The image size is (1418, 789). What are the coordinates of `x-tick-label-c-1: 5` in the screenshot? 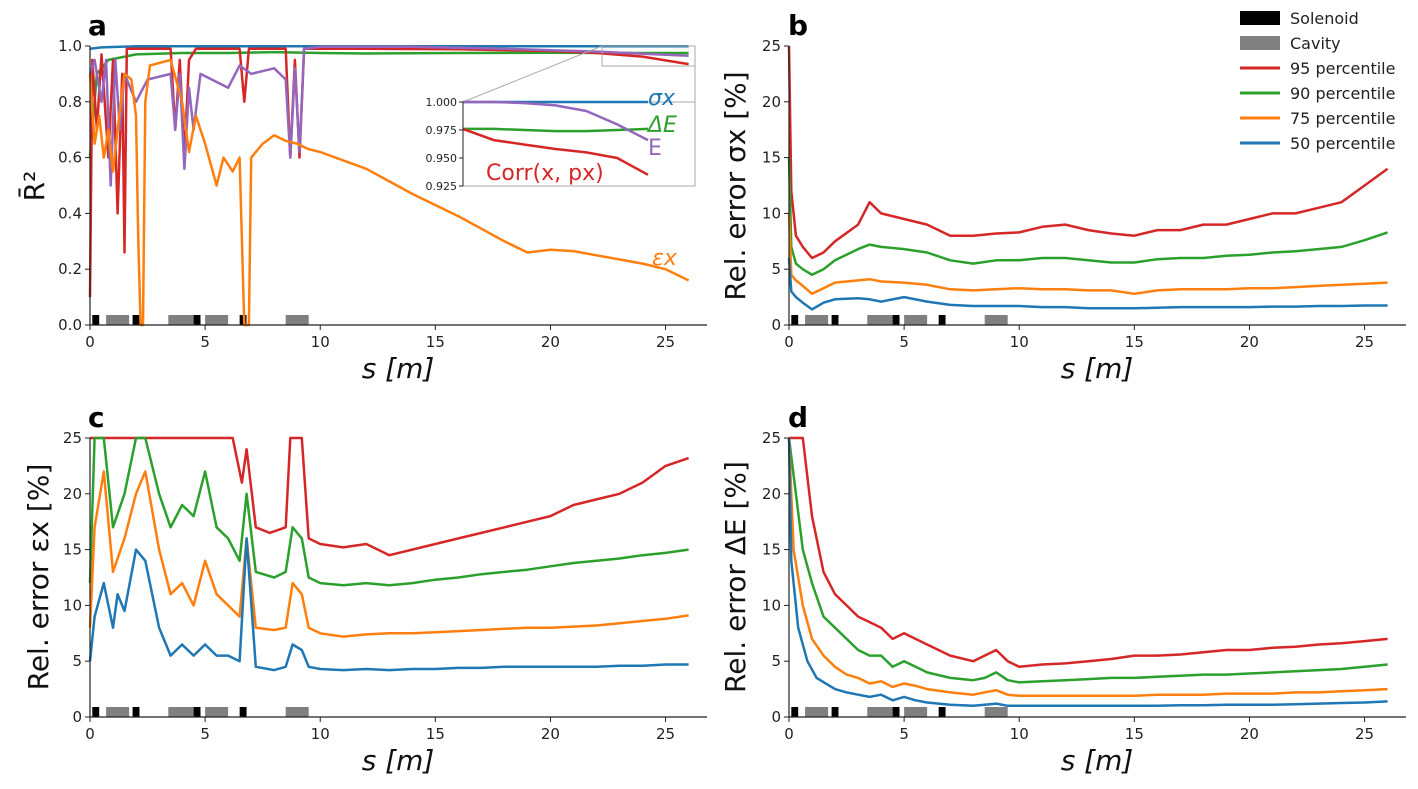 It's located at (205, 734).